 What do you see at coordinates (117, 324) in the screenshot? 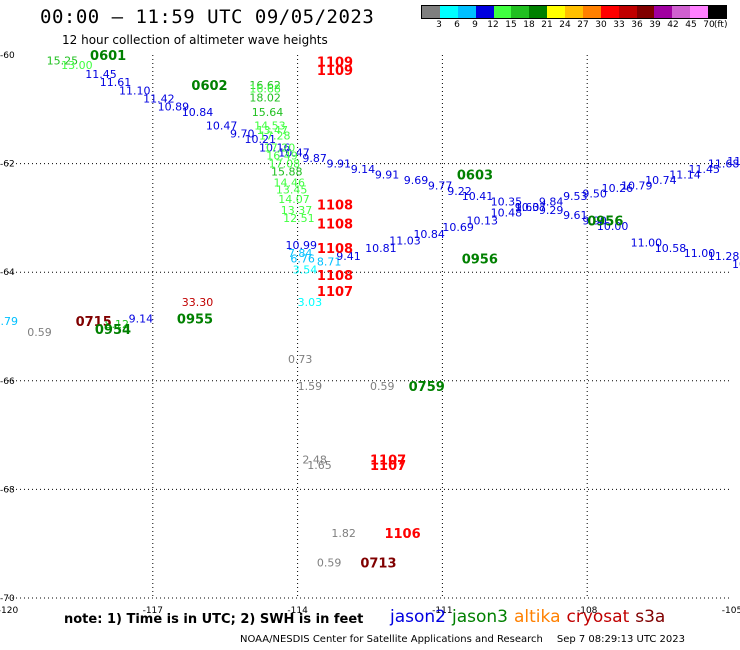
I see `swh-value: 8.12` at bounding box center [117, 324].